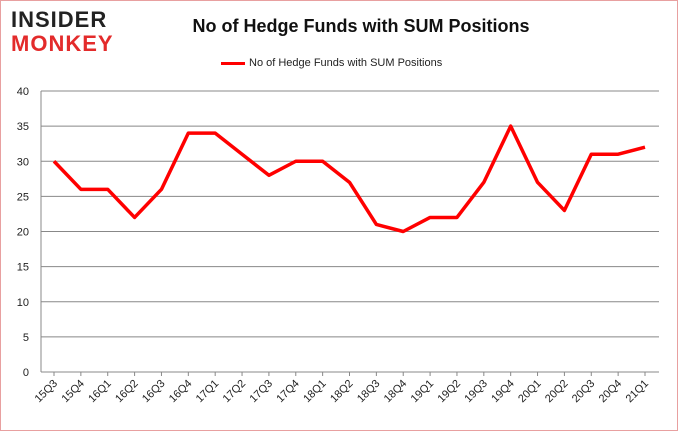  I want to click on x-tick-label: 21Q1, so click(638, 392).